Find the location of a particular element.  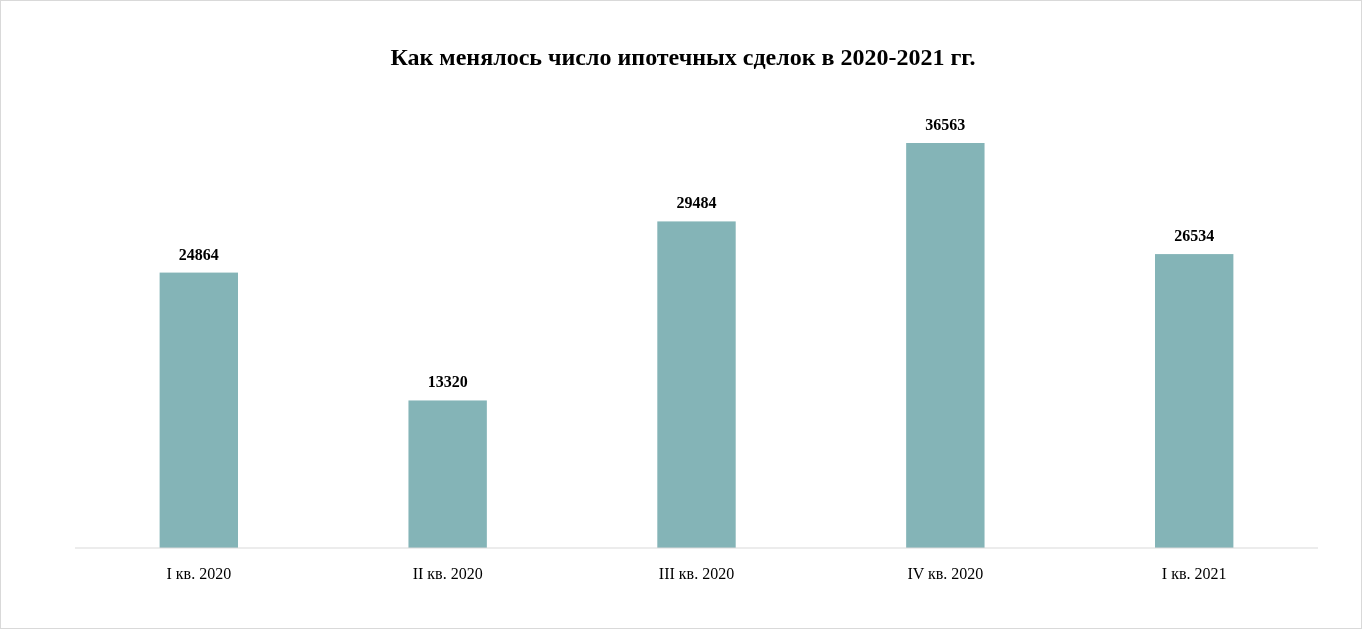

data-label: 26534 is located at coordinates (1194, 236).